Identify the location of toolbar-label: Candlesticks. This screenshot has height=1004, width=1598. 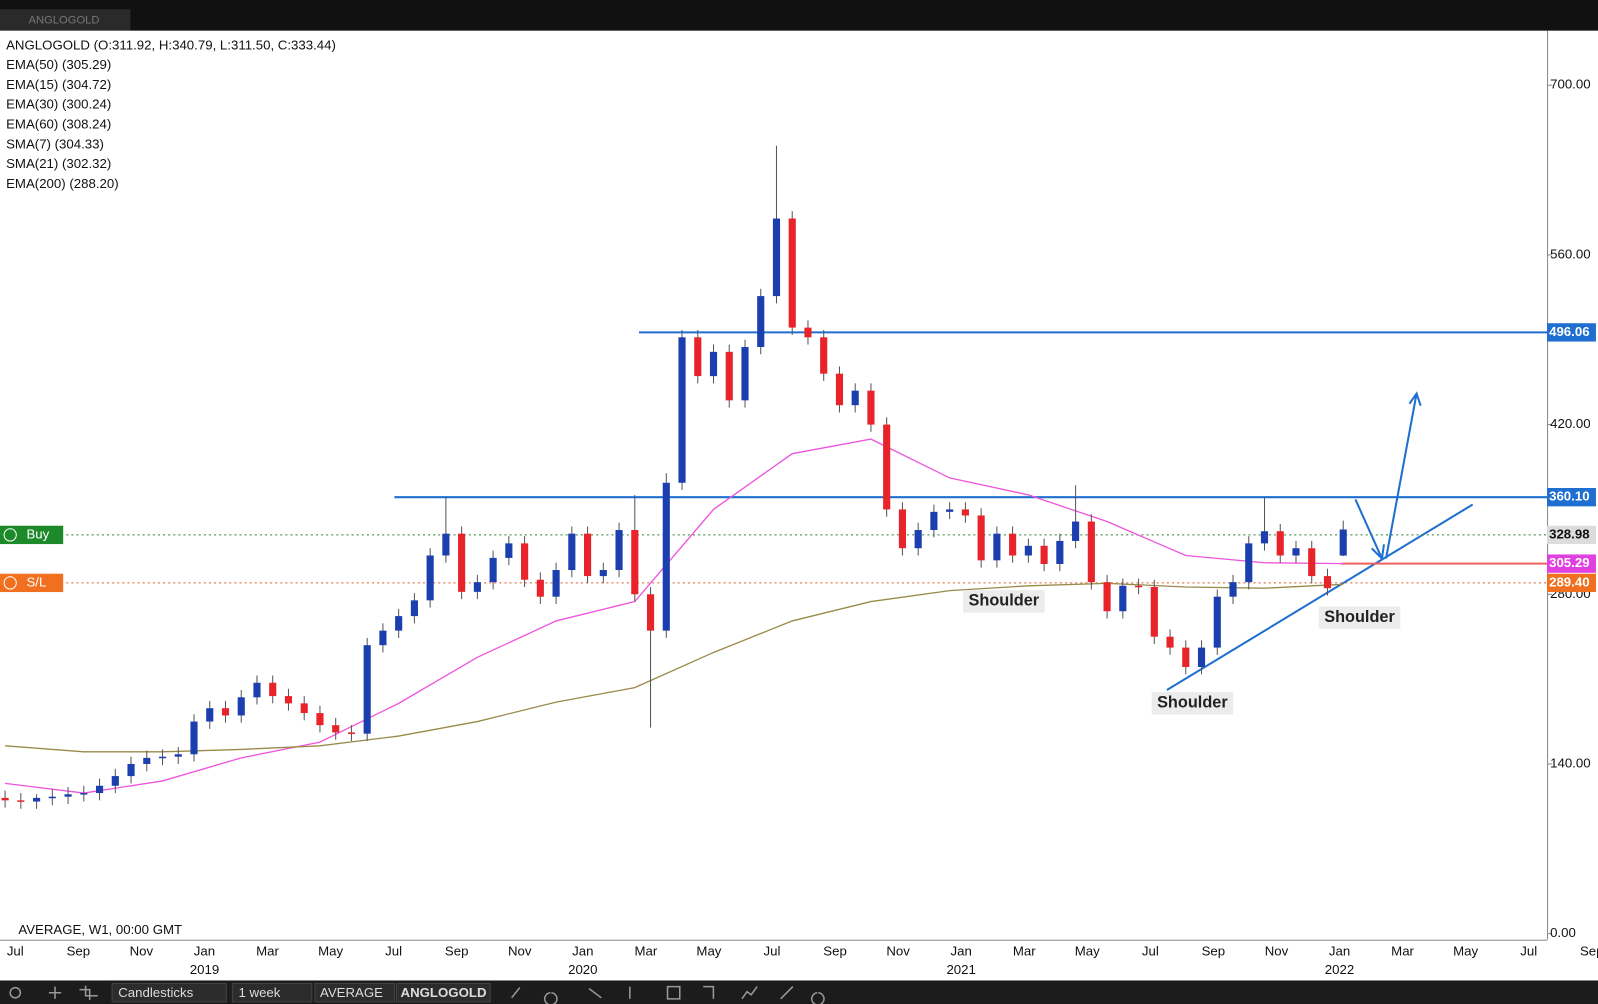
(155, 992).